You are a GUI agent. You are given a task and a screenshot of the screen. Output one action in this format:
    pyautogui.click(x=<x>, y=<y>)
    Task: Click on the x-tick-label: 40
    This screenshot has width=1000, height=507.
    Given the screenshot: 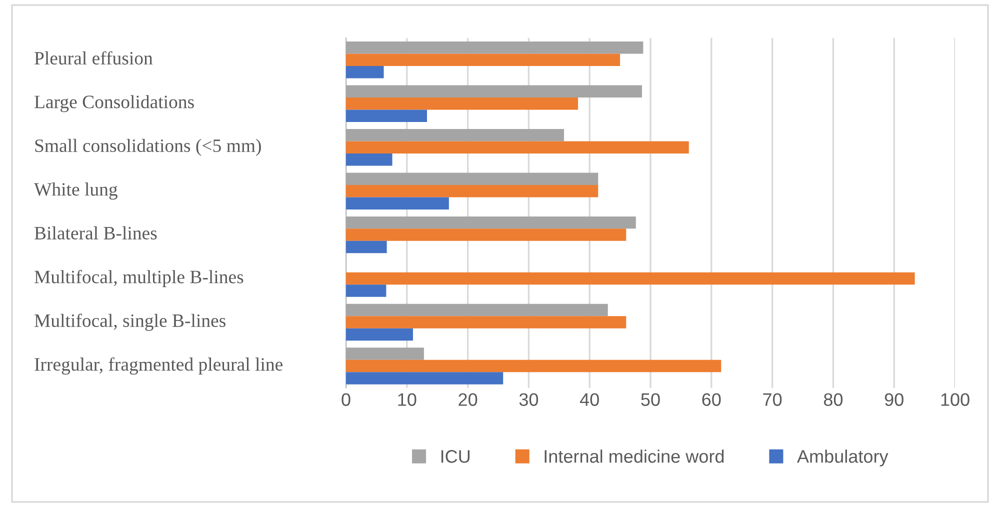 What is the action you would take?
    pyautogui.click(x=589, y=399)
    